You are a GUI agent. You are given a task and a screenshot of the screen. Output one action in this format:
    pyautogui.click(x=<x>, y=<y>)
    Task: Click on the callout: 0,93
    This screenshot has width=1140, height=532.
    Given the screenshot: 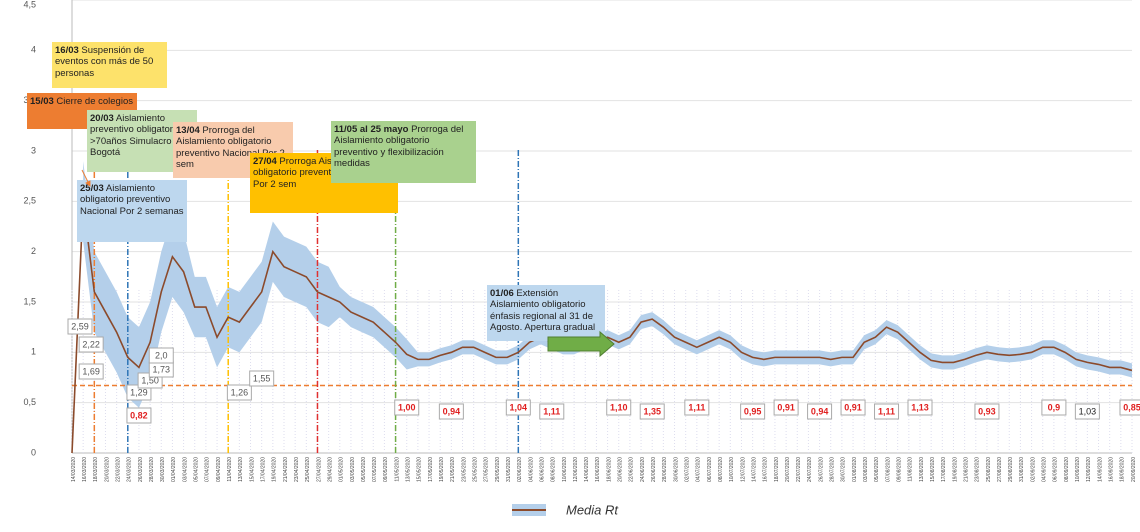 What is the action you would take?
    pyautogui.click(x=987, y=411)
    